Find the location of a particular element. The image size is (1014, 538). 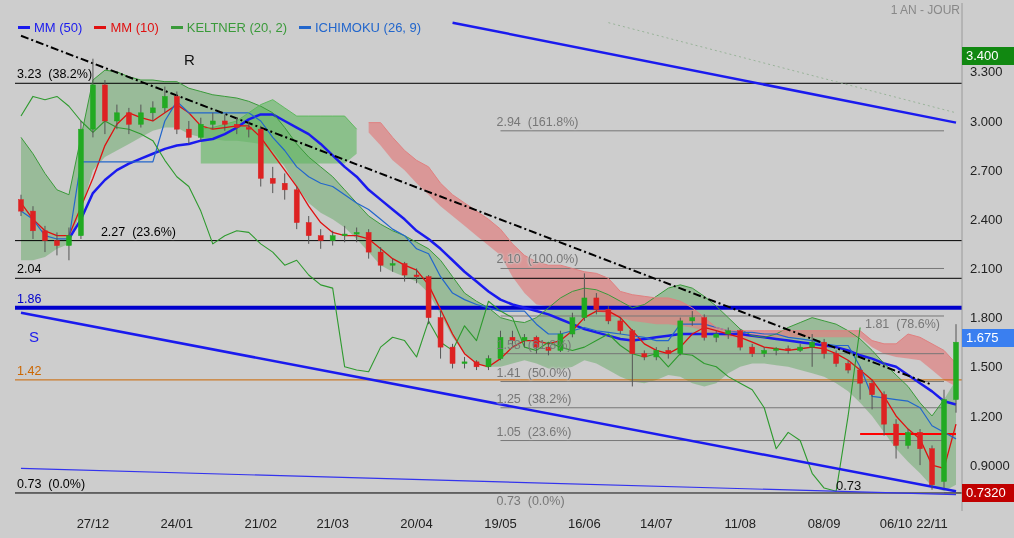

y-tick-label: 3.300 is located at coordinates (986, 72).